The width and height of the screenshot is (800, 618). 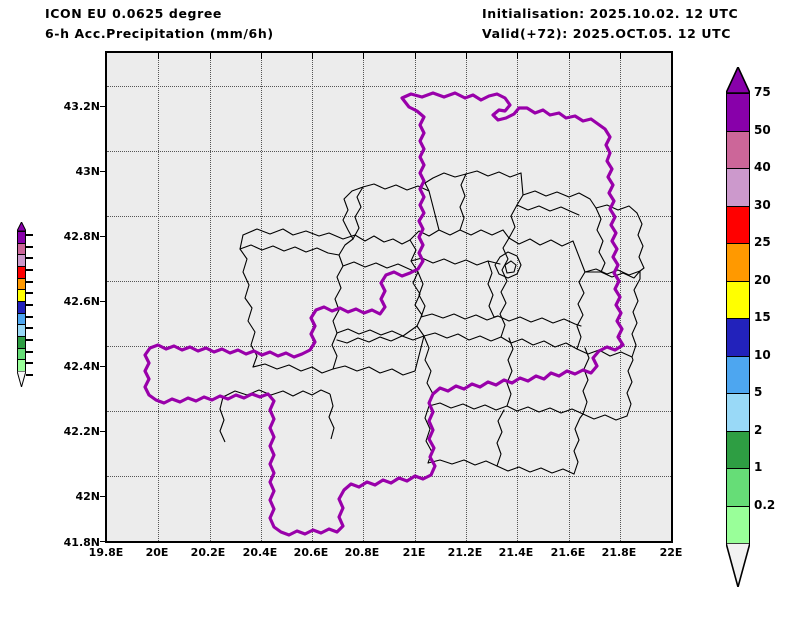 I want to click on colorbar-thumbnail, so click(x=25, y=304).